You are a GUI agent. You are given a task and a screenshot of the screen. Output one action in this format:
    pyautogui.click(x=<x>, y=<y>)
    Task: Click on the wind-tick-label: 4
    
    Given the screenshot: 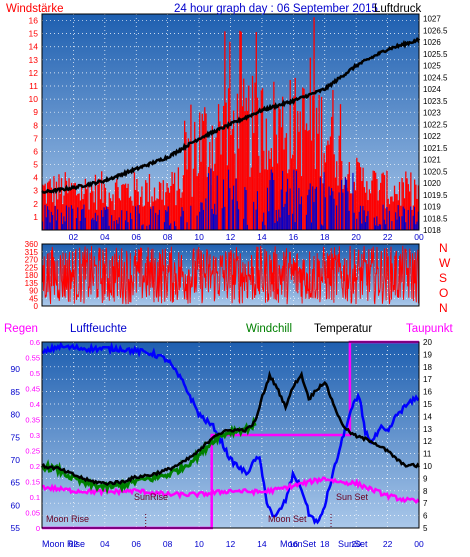 What is the action you would take?
    pyautogui.click(x=35, y=178)
    